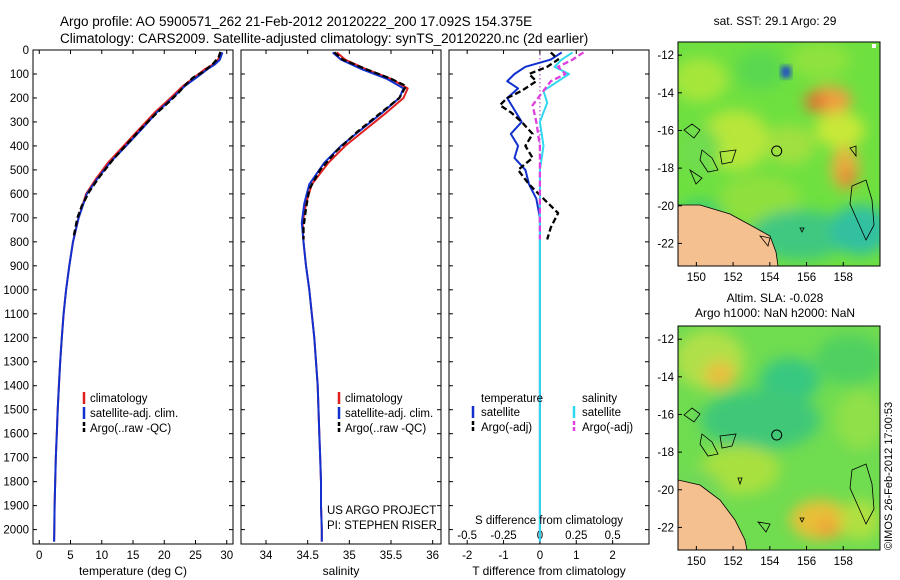 Image resolution: width=900 pixels, height=580 pixels. What do you see at coordinates (19, 267) in the screenshot?
I see `depth-tick-label: 900` at bounding box center [19, 267].